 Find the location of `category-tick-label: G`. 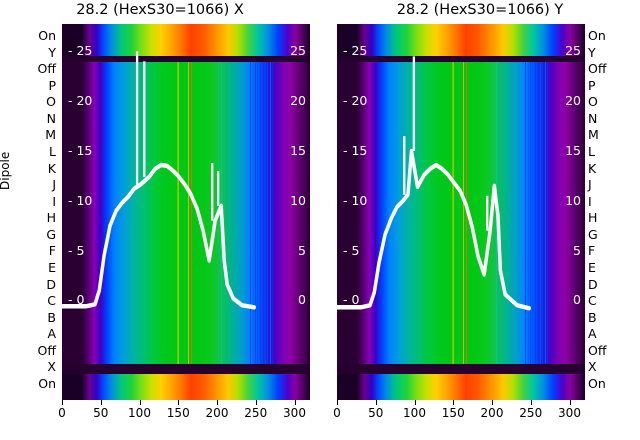

category-tick-label: G is located at coordinates (593, 234).